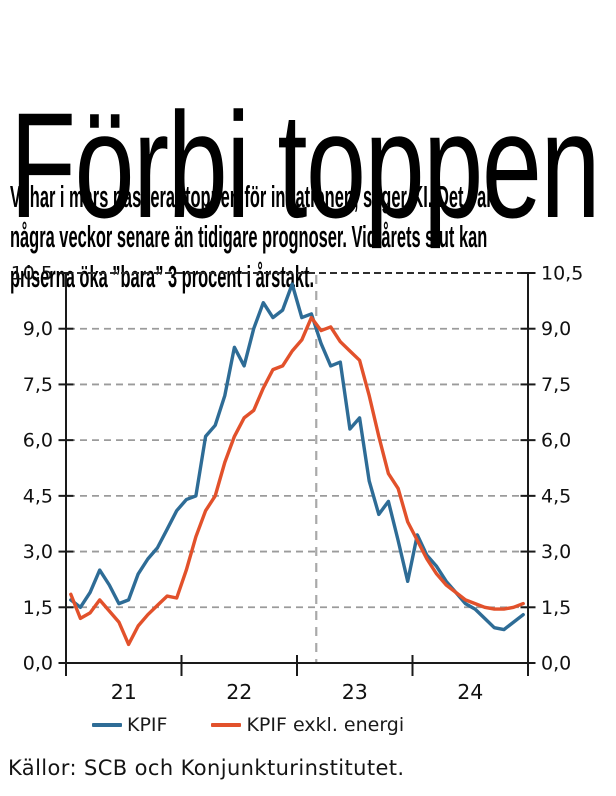 This screenshot has width=616, height=796. I want to click on y-axis-label-right: 6,0, so click(556, 441).